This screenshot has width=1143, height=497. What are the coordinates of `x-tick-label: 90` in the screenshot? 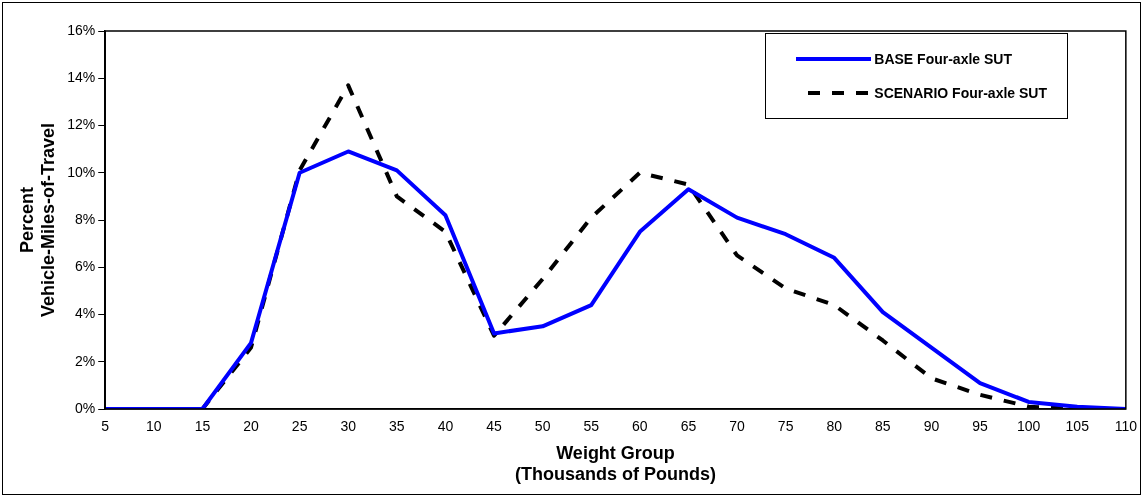 It's located at (931, 426).